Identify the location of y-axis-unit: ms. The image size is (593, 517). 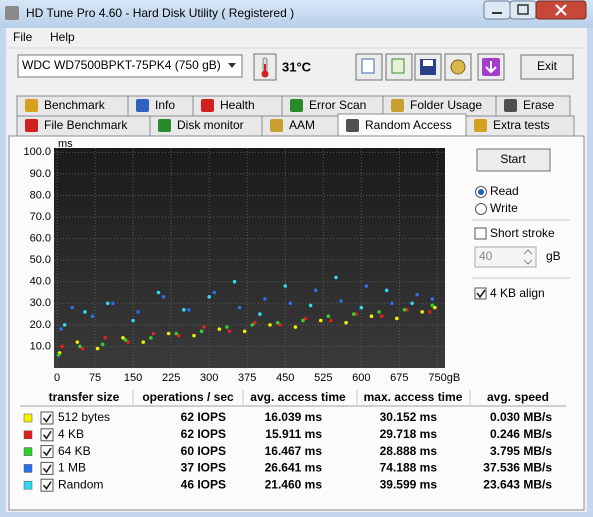
(65, 144).